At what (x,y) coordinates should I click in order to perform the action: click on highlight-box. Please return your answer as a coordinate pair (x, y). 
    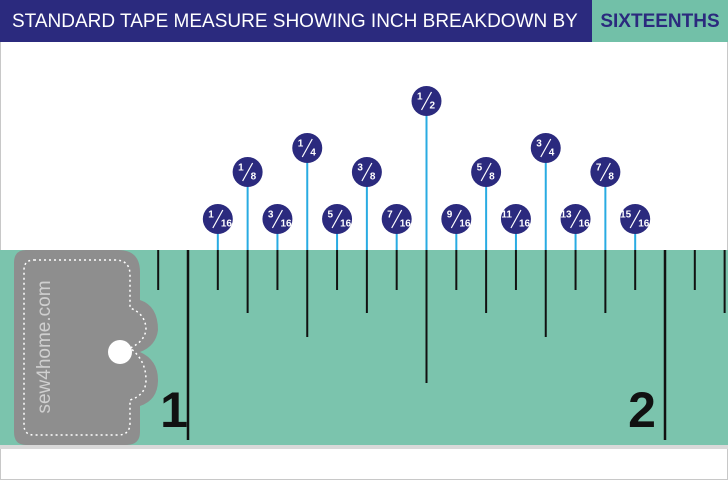
    Looking at the image, I should click on (660, 21).